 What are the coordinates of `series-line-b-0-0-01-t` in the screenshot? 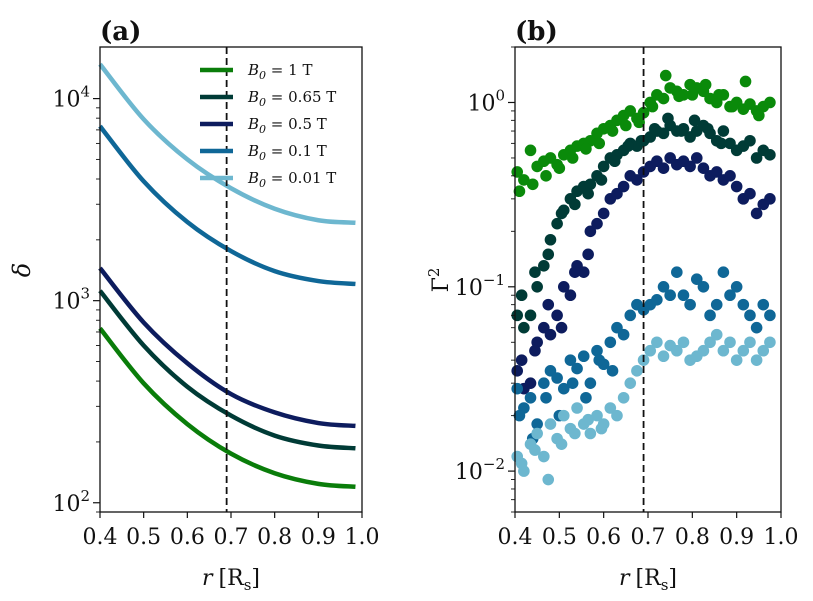 It's located at (227, 143).